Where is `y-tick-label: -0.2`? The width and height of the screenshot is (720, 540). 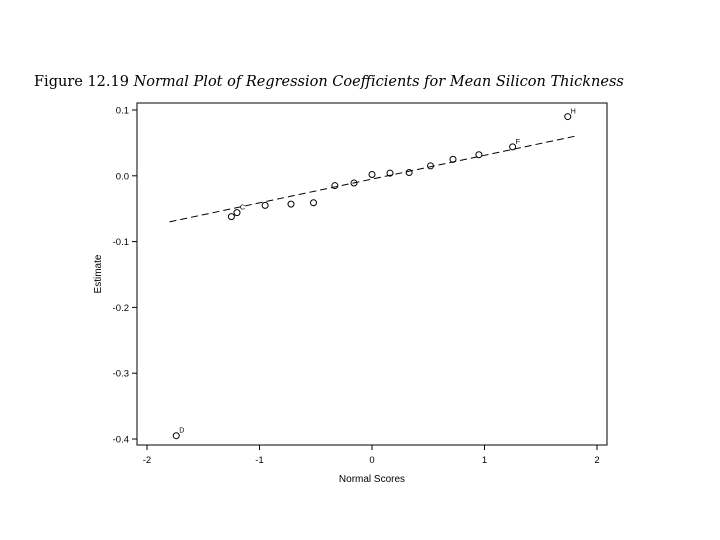 y-tick-label: -0.2 is located at coordinates (121, 308).